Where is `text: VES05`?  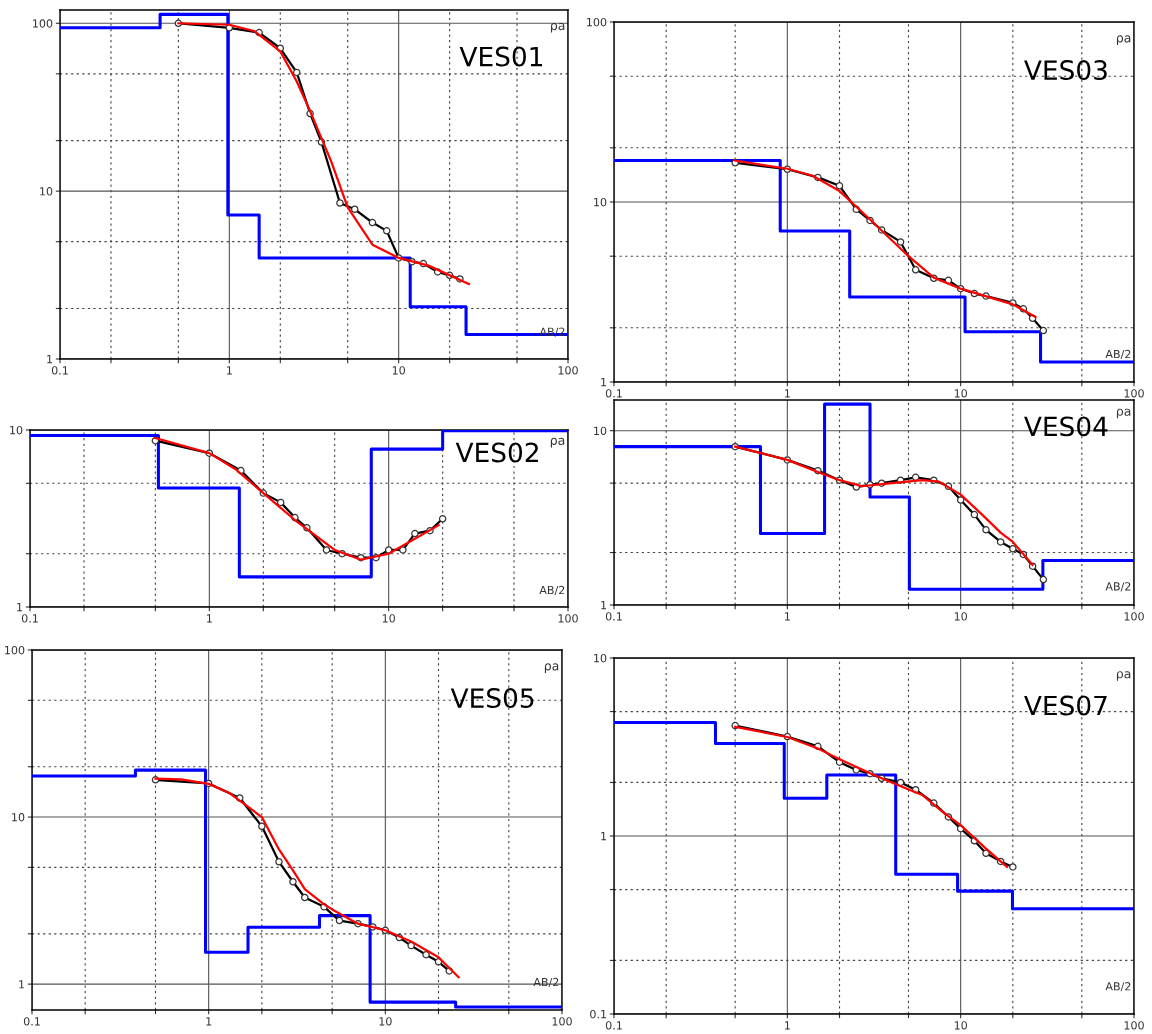 text: VES05 is located at coordinates (492, 698).